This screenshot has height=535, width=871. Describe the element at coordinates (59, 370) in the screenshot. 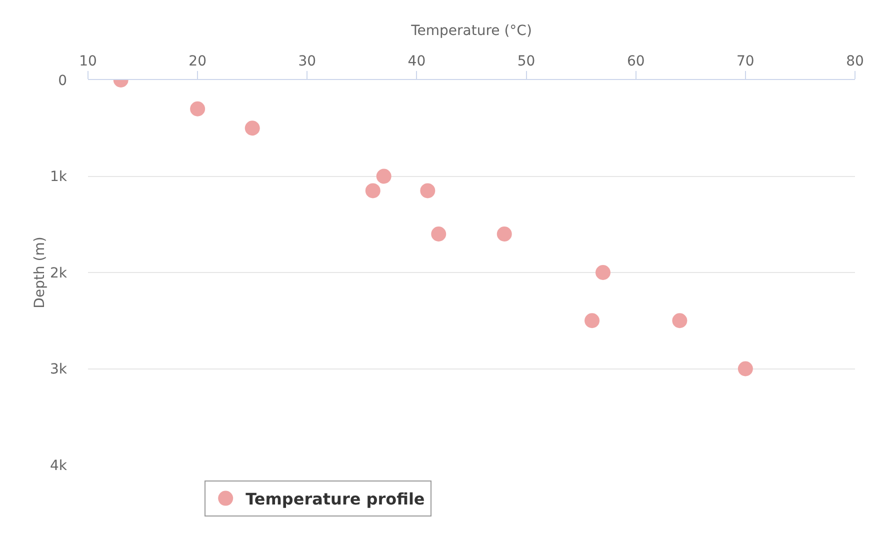

I see `y-tick-label: 3k` at that location.